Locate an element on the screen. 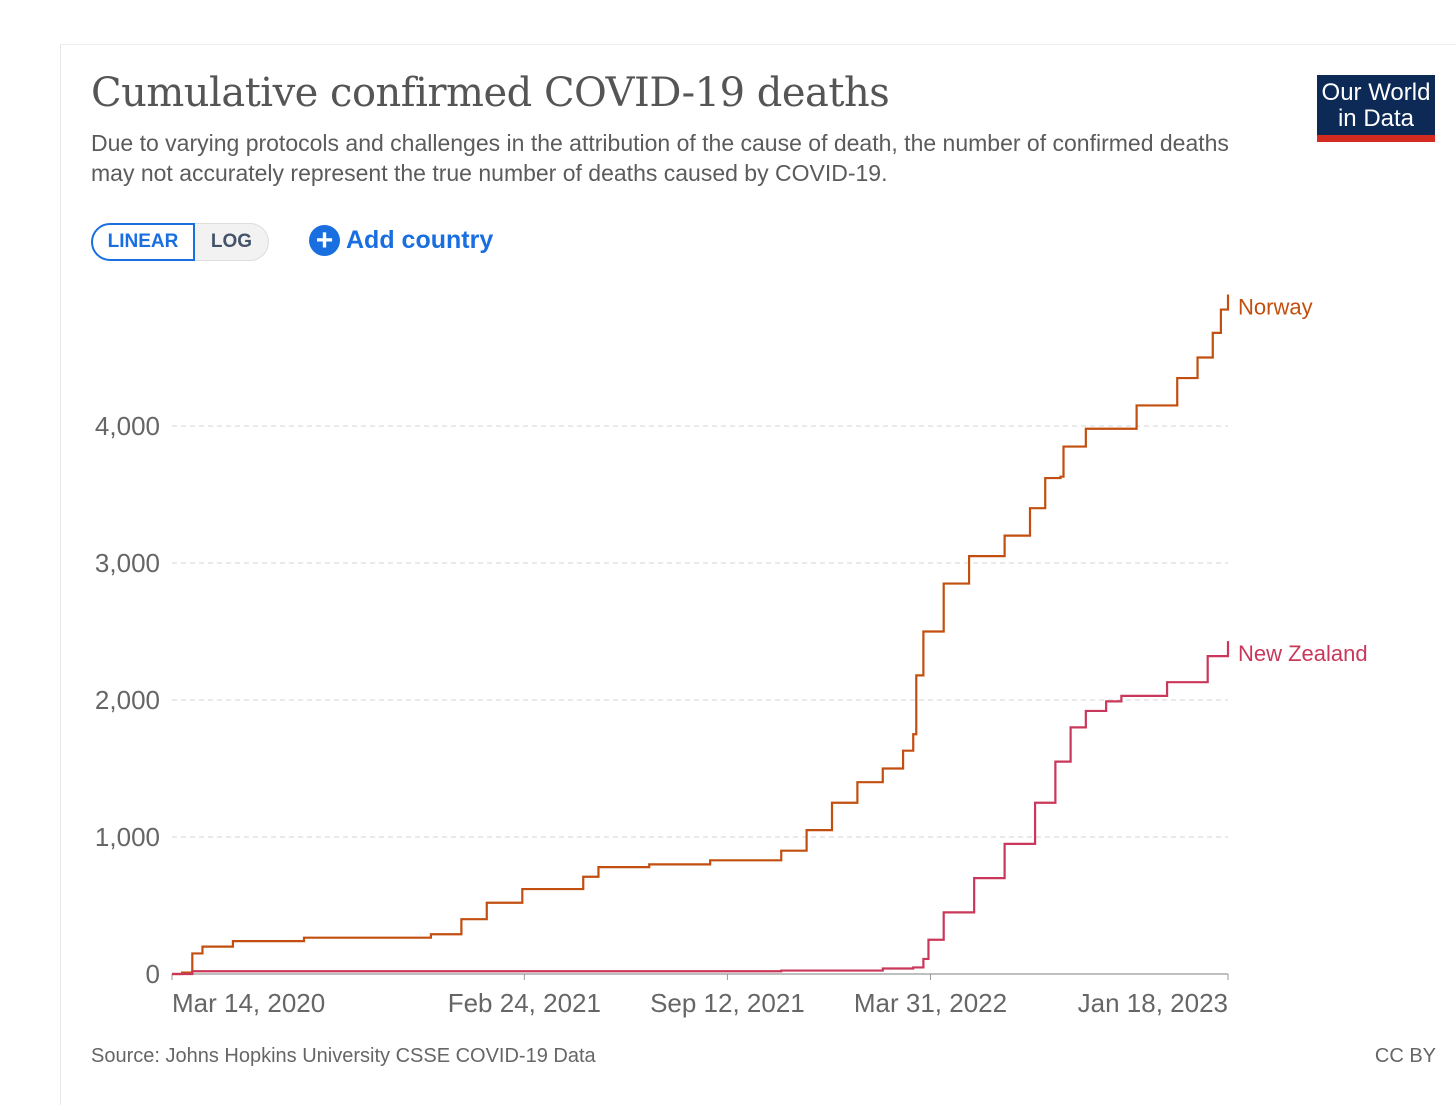 This screenshot has height=1105, width=1456. linear-button: LINEAR is located at coordinates (143, 242).